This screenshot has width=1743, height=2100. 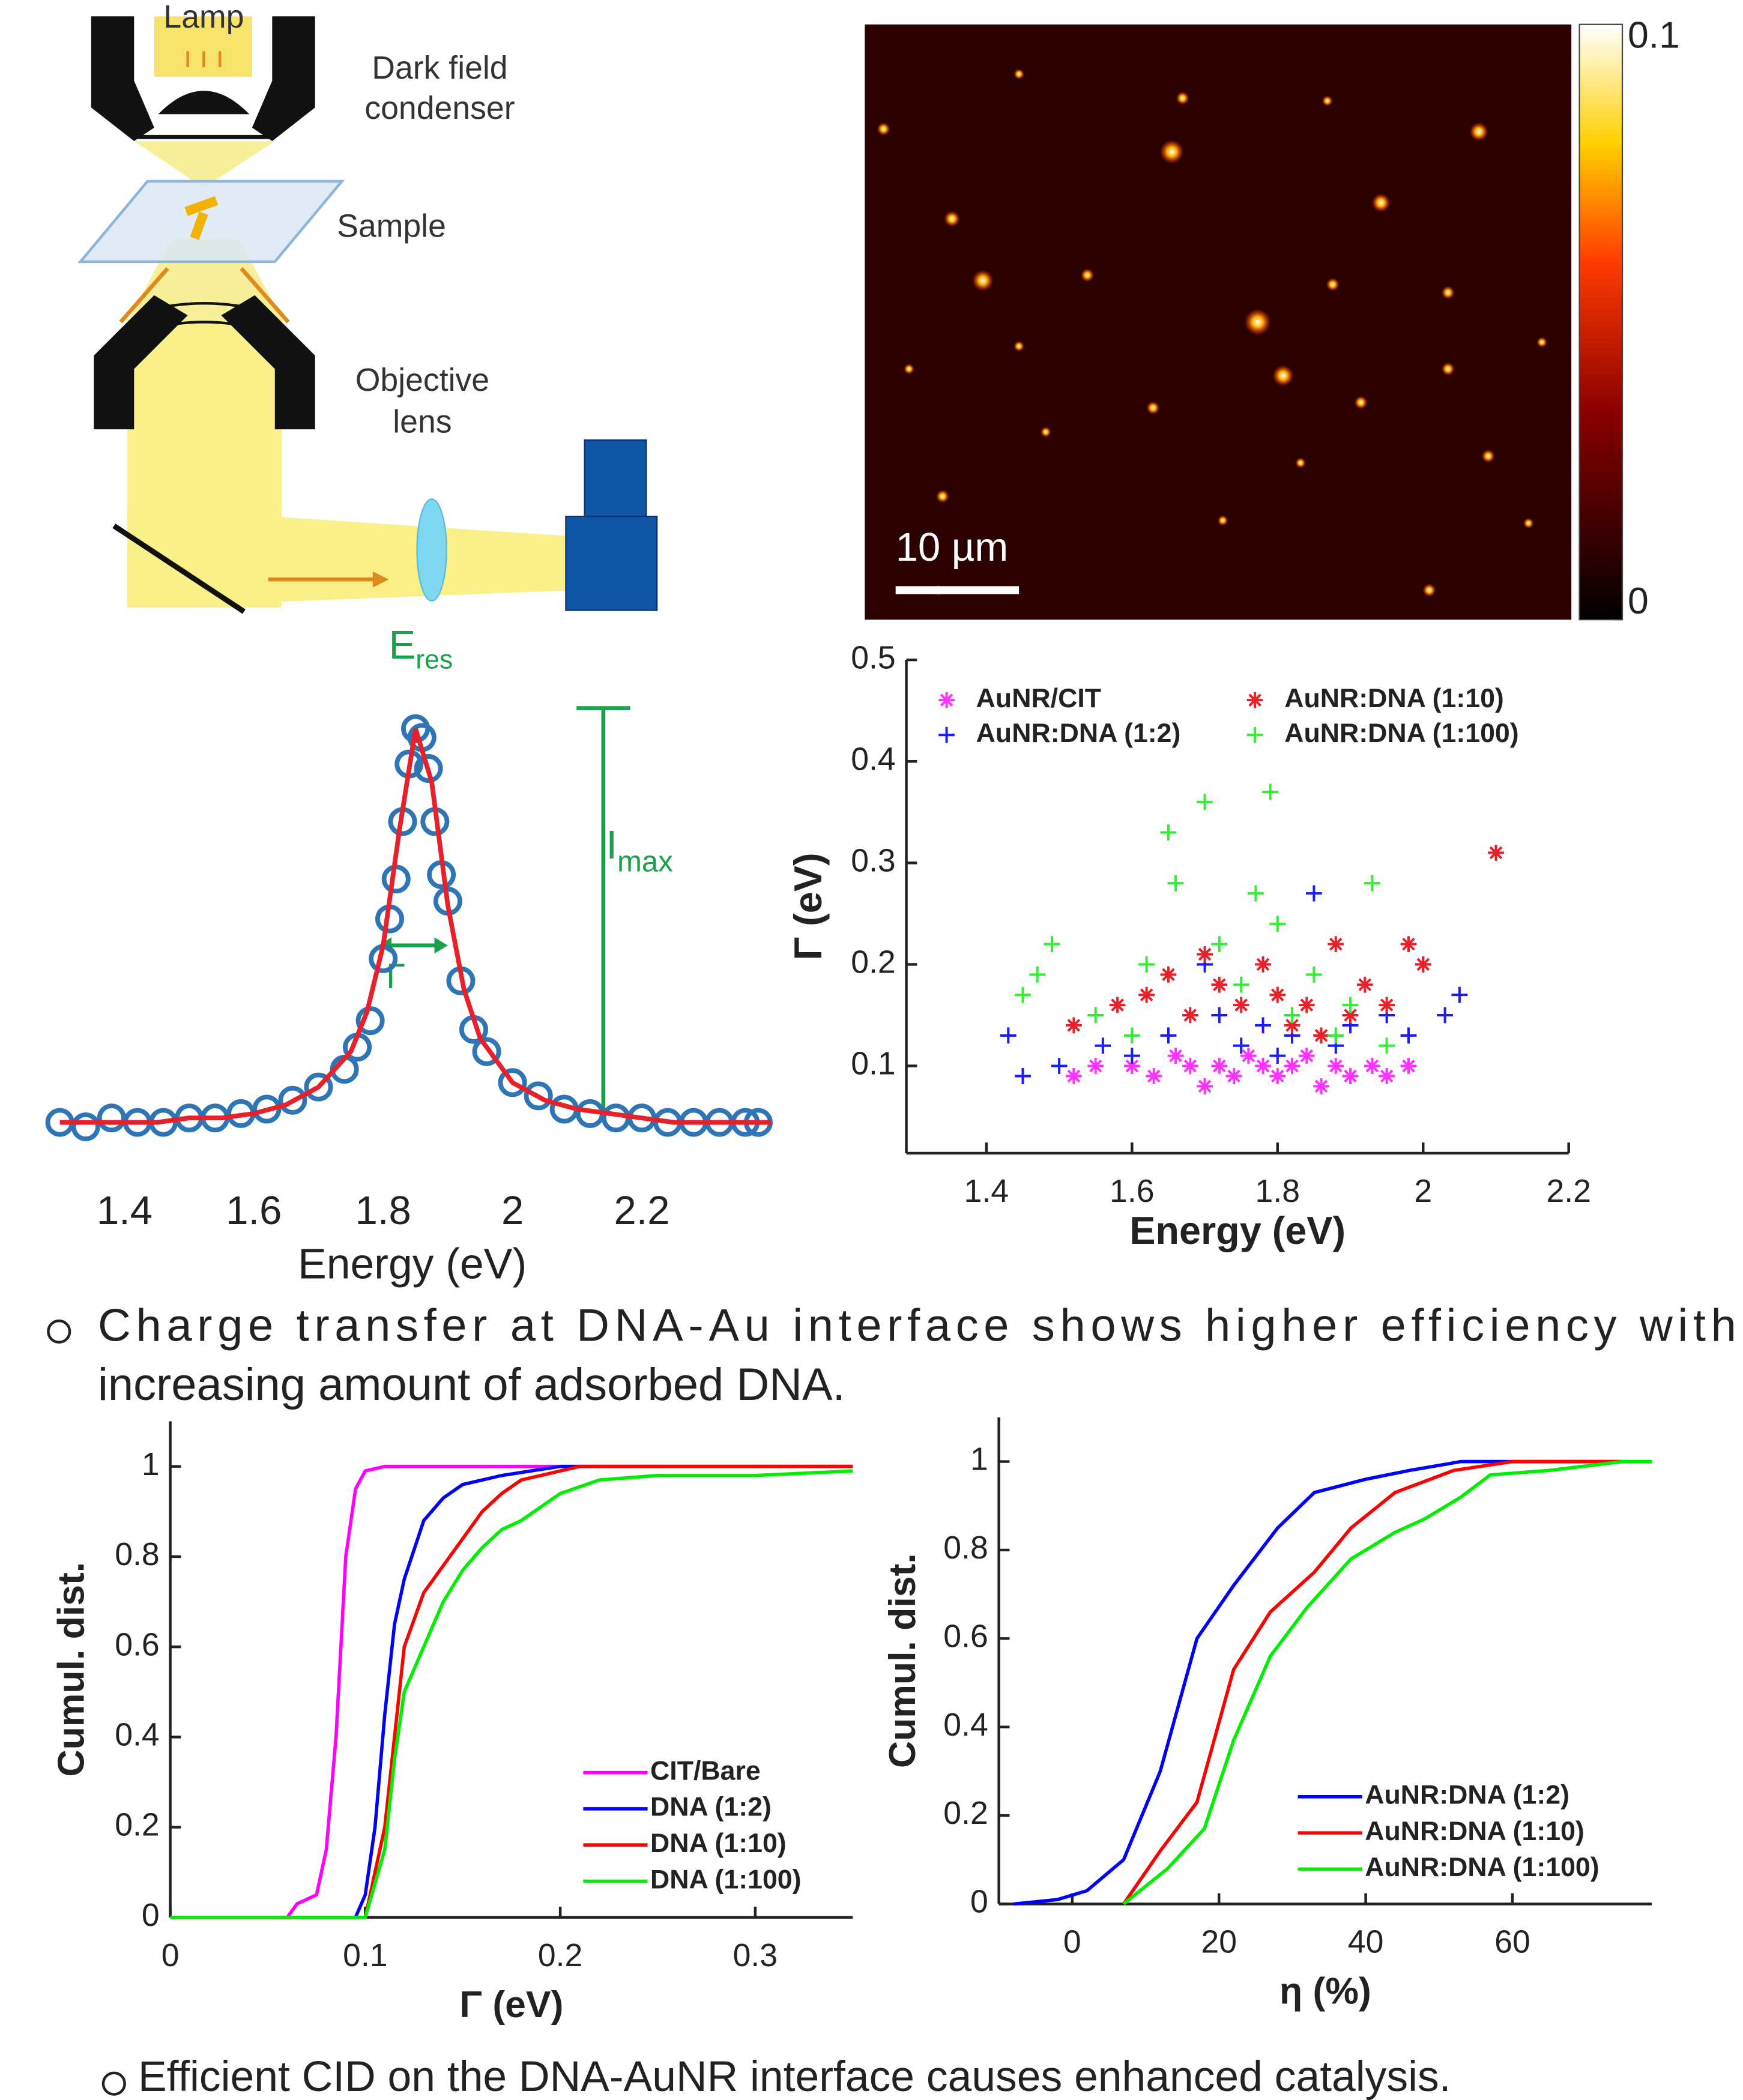 What do you see at coordinates (639, 850) in the screenshot?
I see `annotation: Imax` at bounding box center [639, 850].